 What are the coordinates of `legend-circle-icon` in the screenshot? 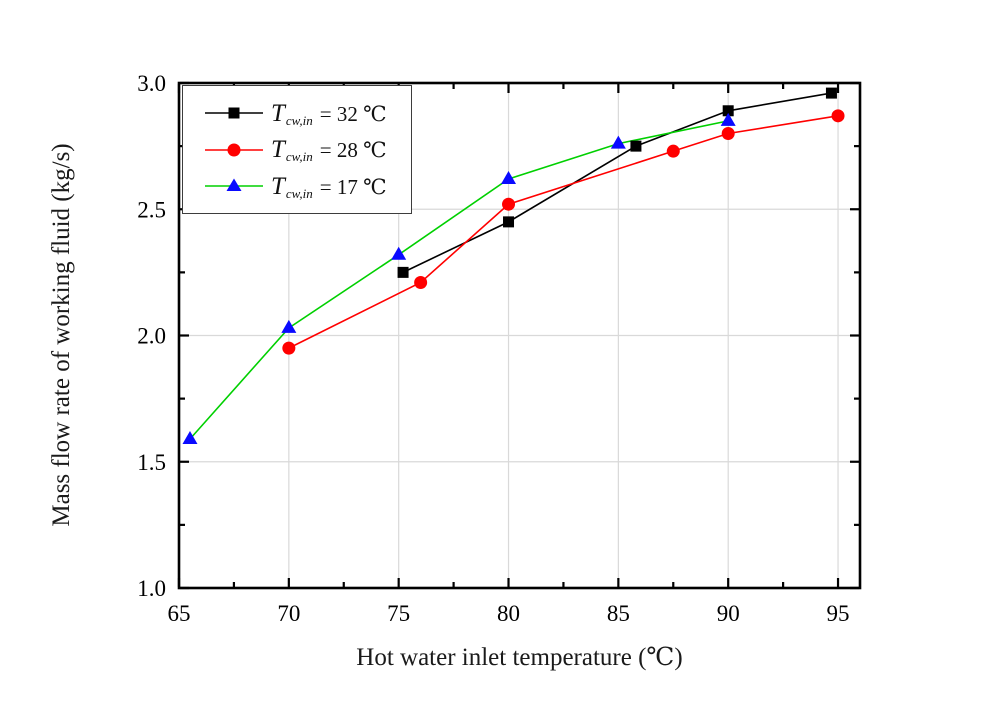 It's located at (234, 149).